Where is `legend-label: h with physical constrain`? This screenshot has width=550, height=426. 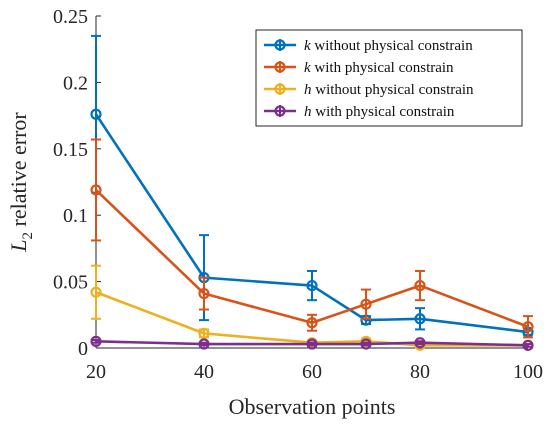 legend-label: h with physical constrain is located at coordinates (379, 112).